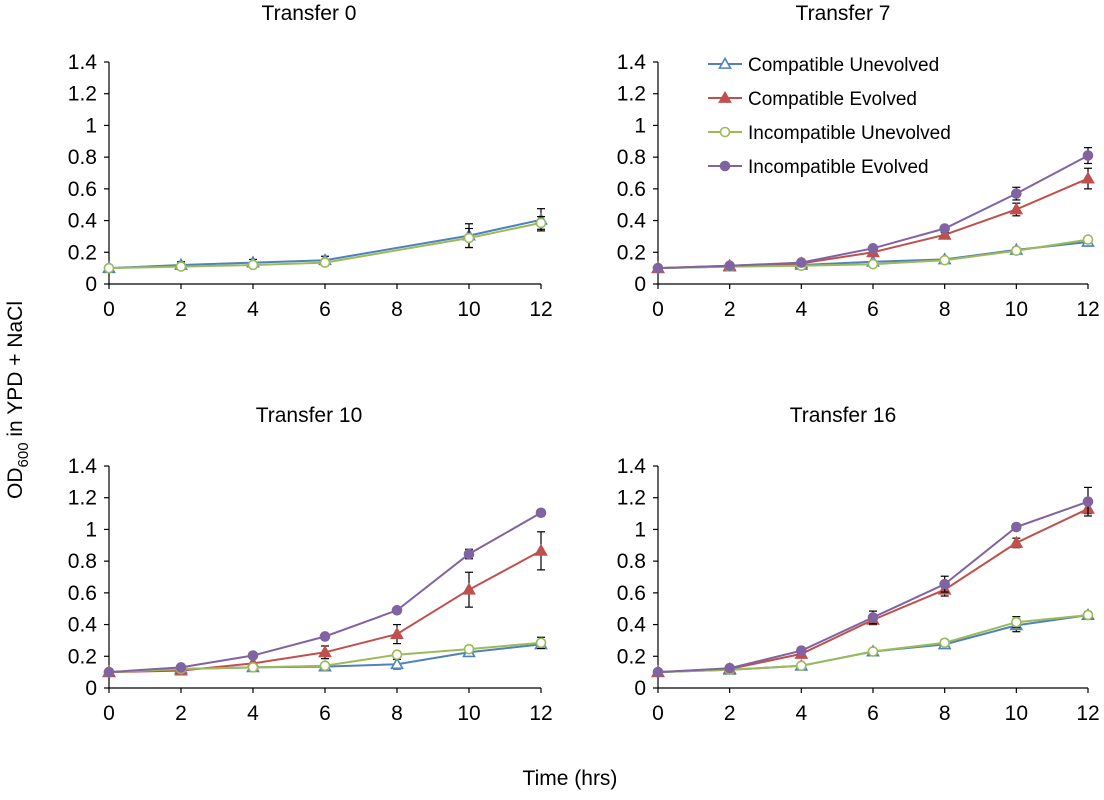  I want to click on y-axis-label-subscript: 600, so click(23, 454).